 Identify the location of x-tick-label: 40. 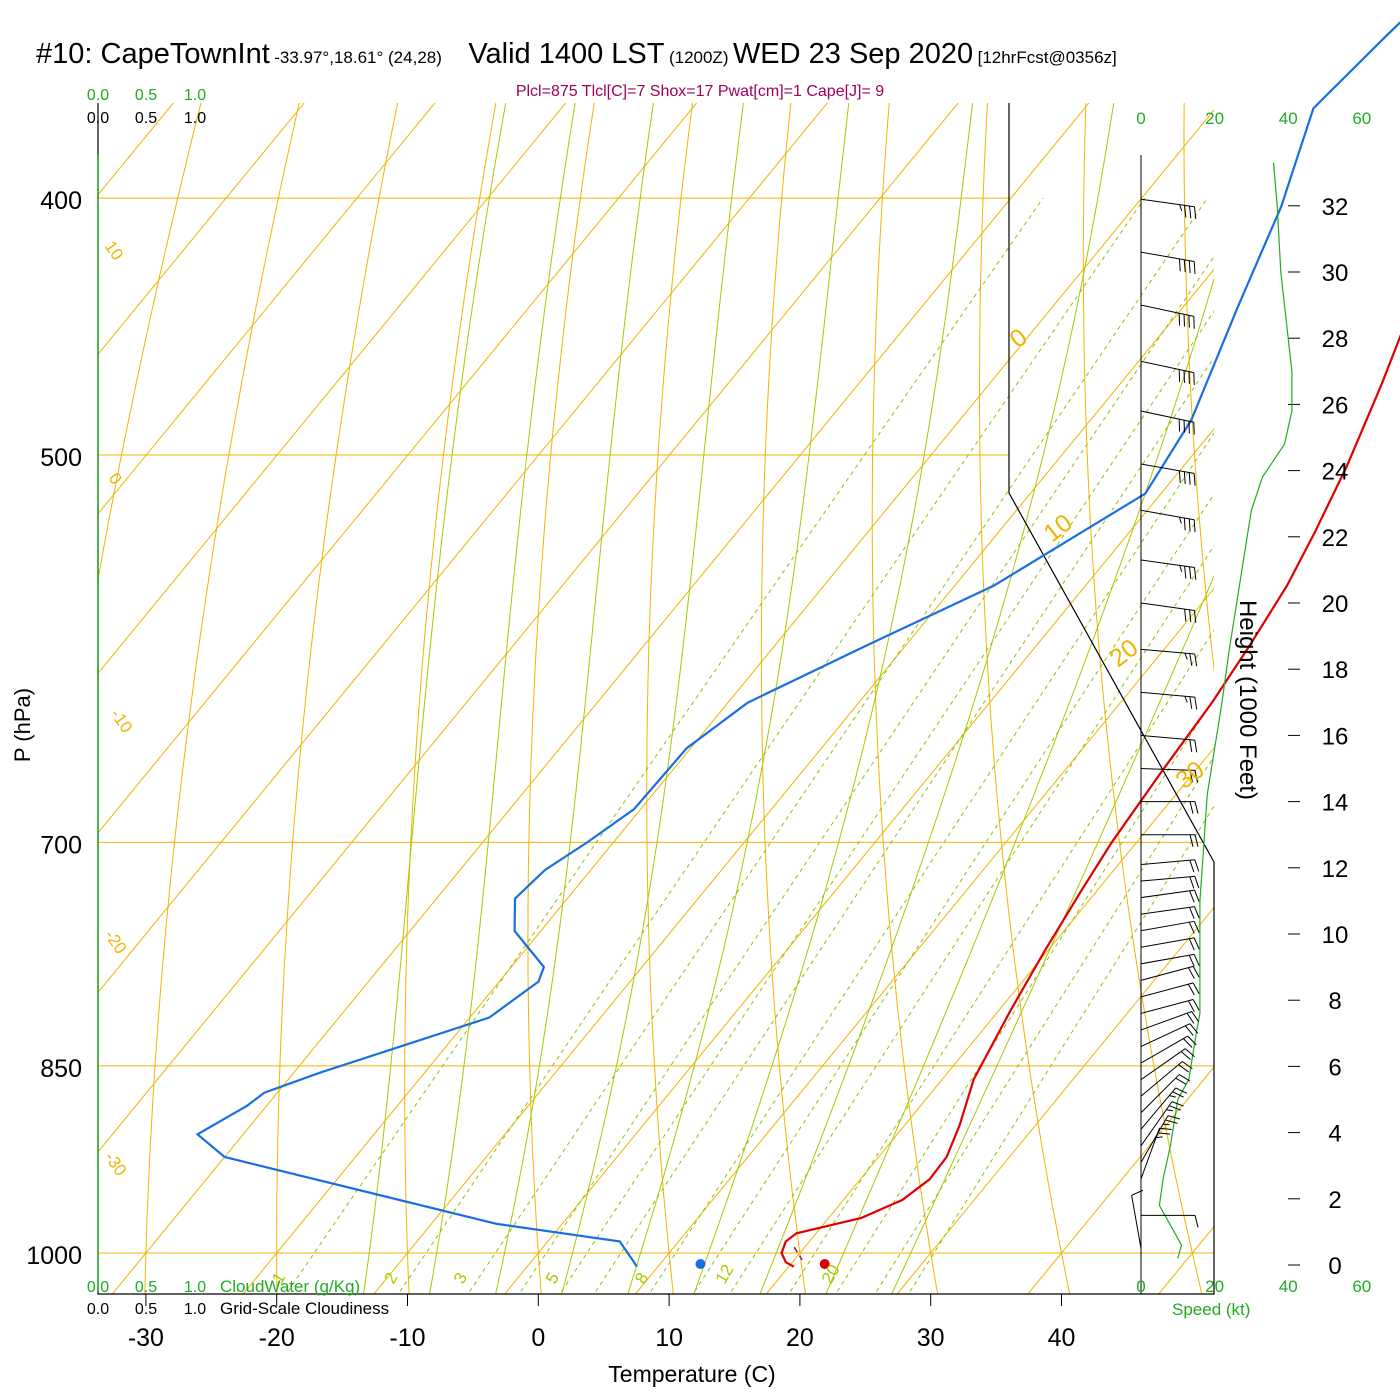
(1062, 1338).